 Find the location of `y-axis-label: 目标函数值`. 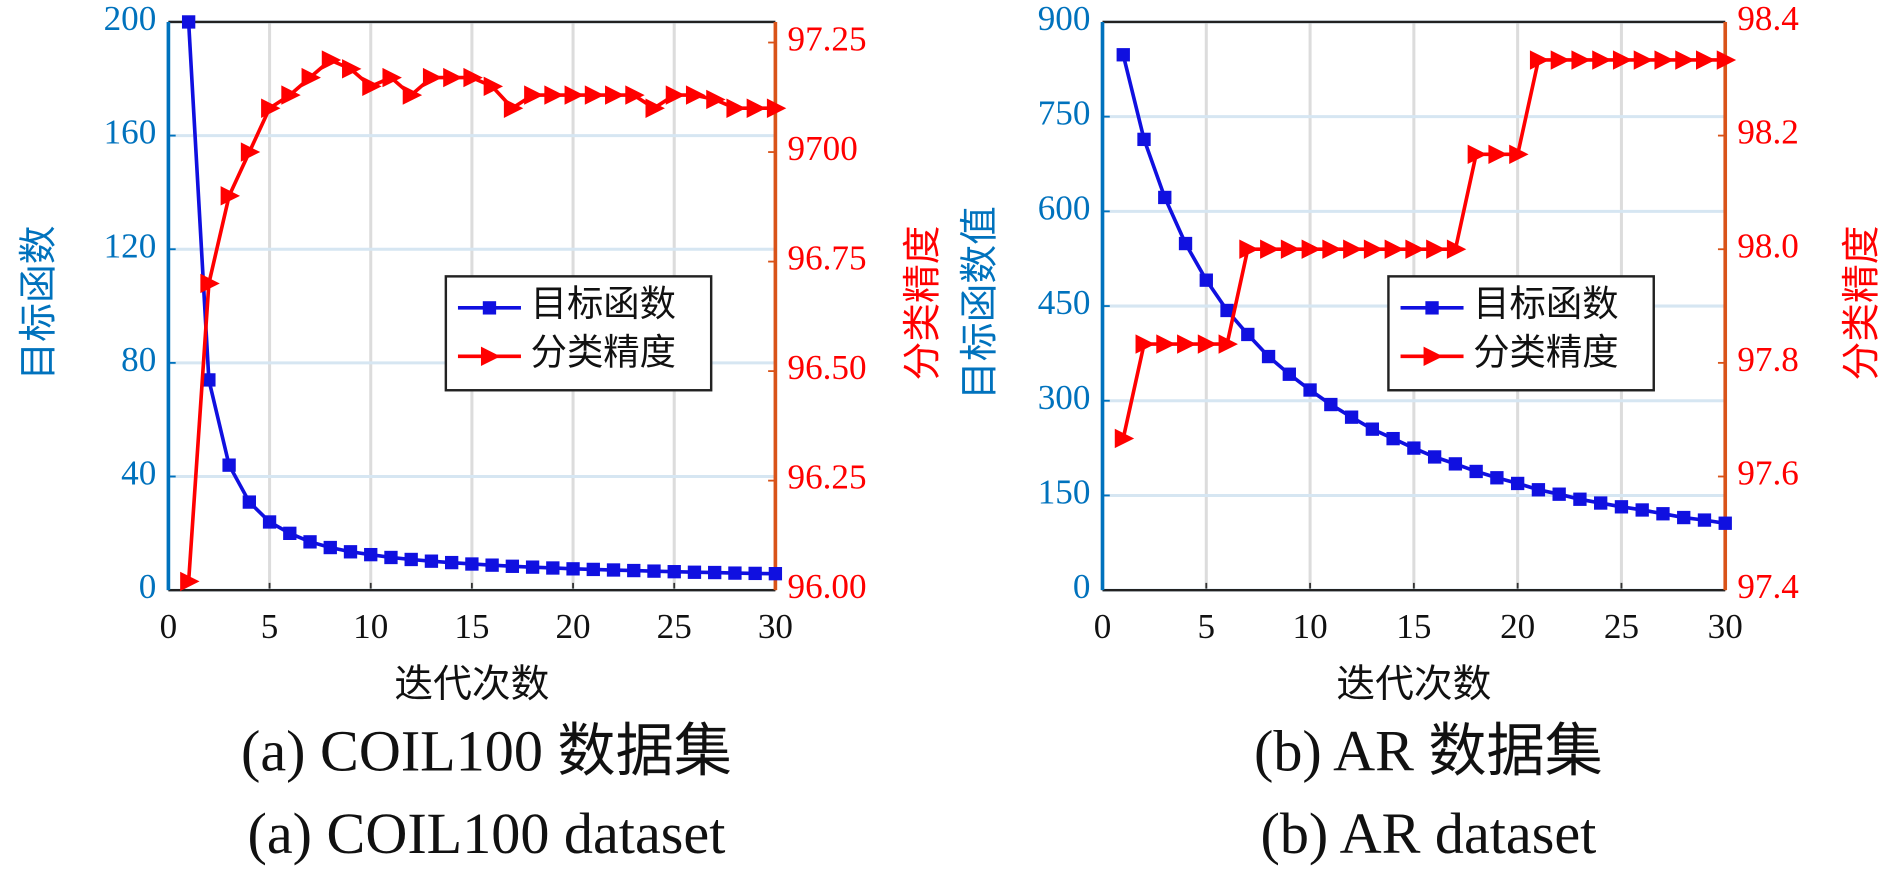

y-axis-label: 目标函数值 is located at coordinates (980, 303).